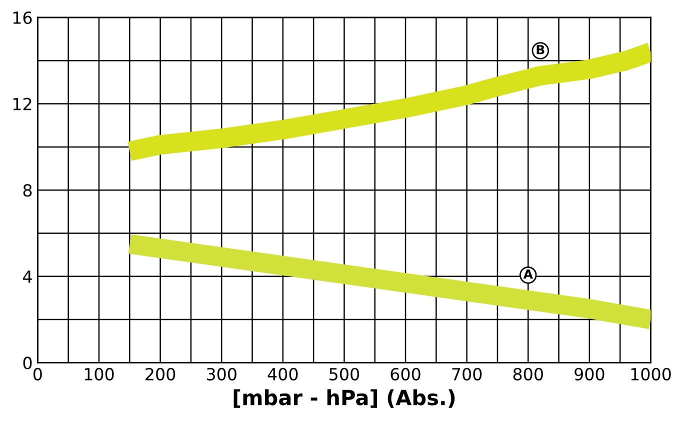 The height and width of the screenshot is (437, 685). Describe the element at coordinates (37, 374) in the screenshot. I see `x-tick-label: 0` at that location.